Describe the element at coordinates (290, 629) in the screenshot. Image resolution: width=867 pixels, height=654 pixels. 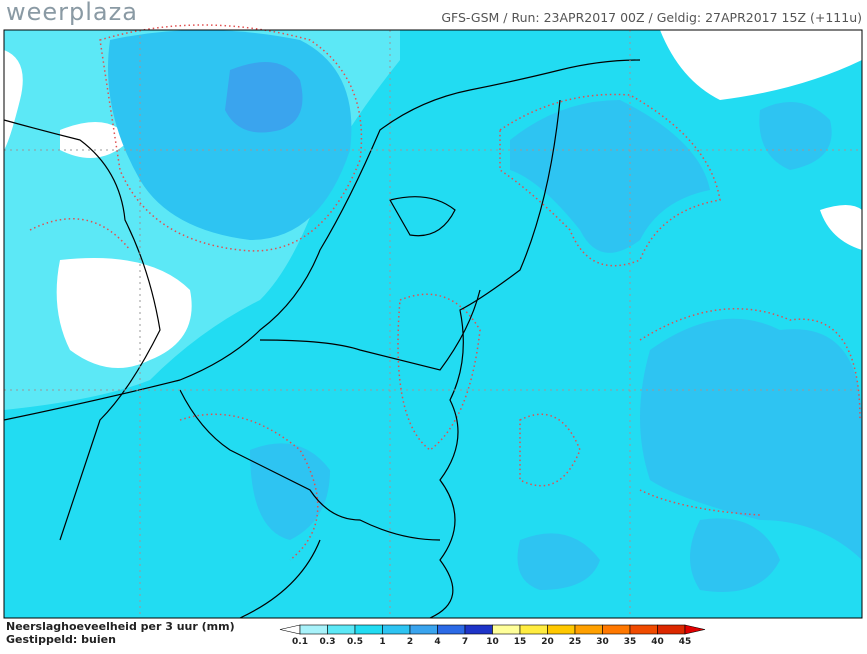
I see `colorbar-under` at that location.